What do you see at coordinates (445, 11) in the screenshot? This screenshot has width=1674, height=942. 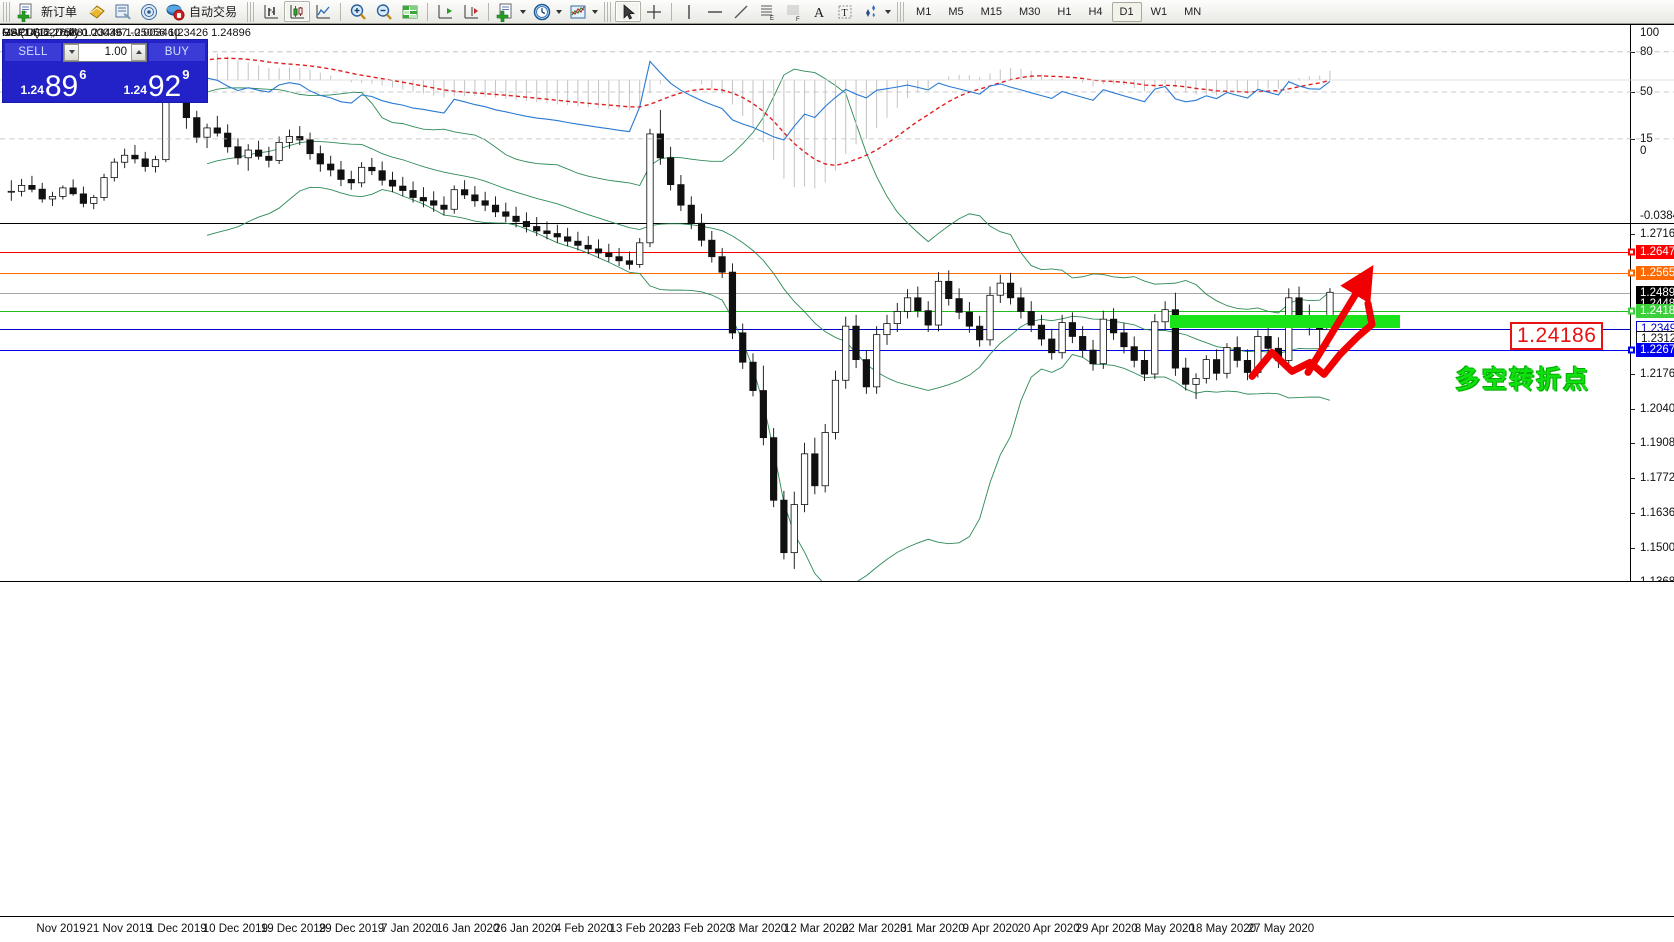 I see `chart-shift-icon` at bounding box center [445, 11].